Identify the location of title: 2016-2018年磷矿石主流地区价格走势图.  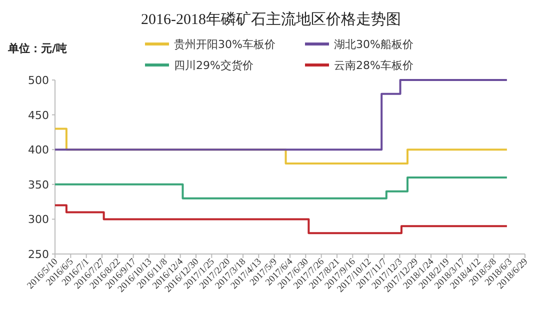
(271, 20).